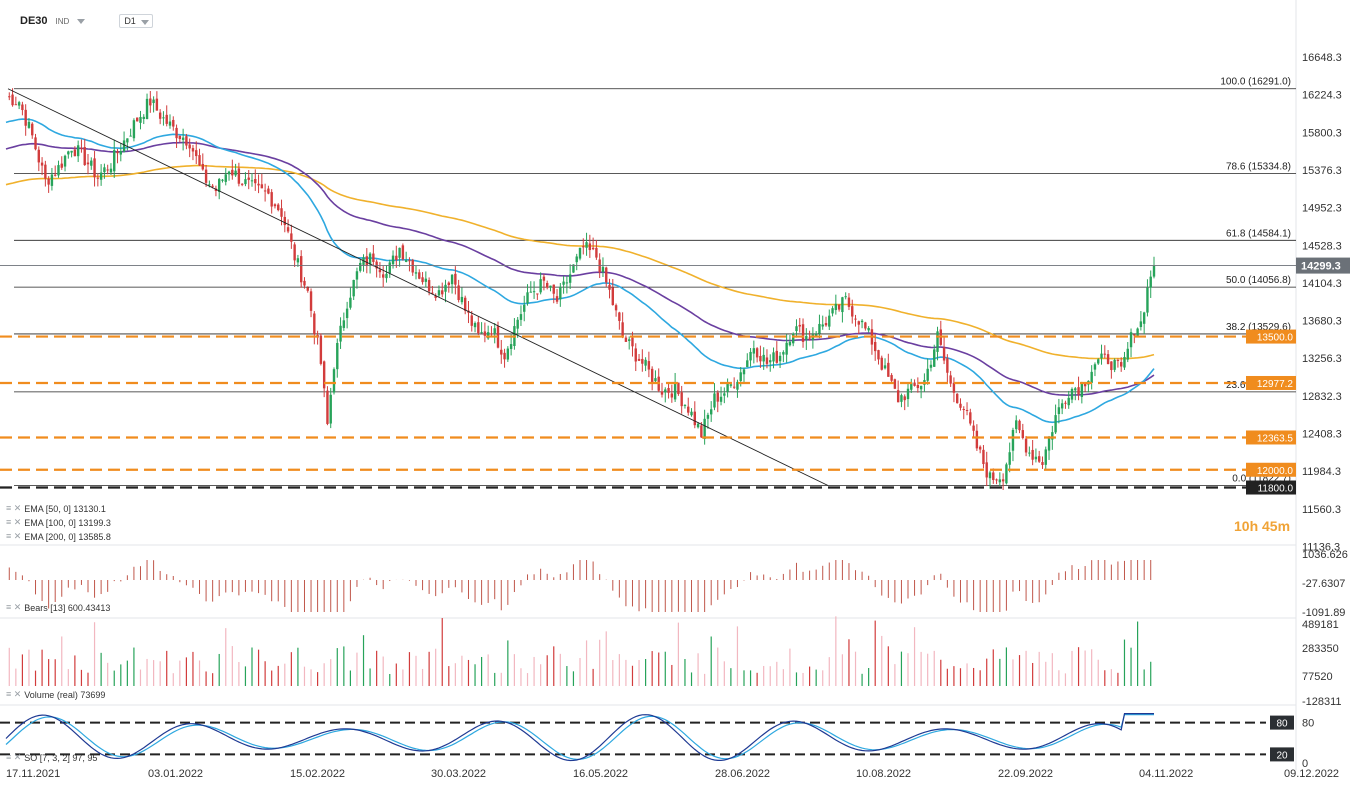  I want to click on so-level-label: 80, so click(1282, 724).